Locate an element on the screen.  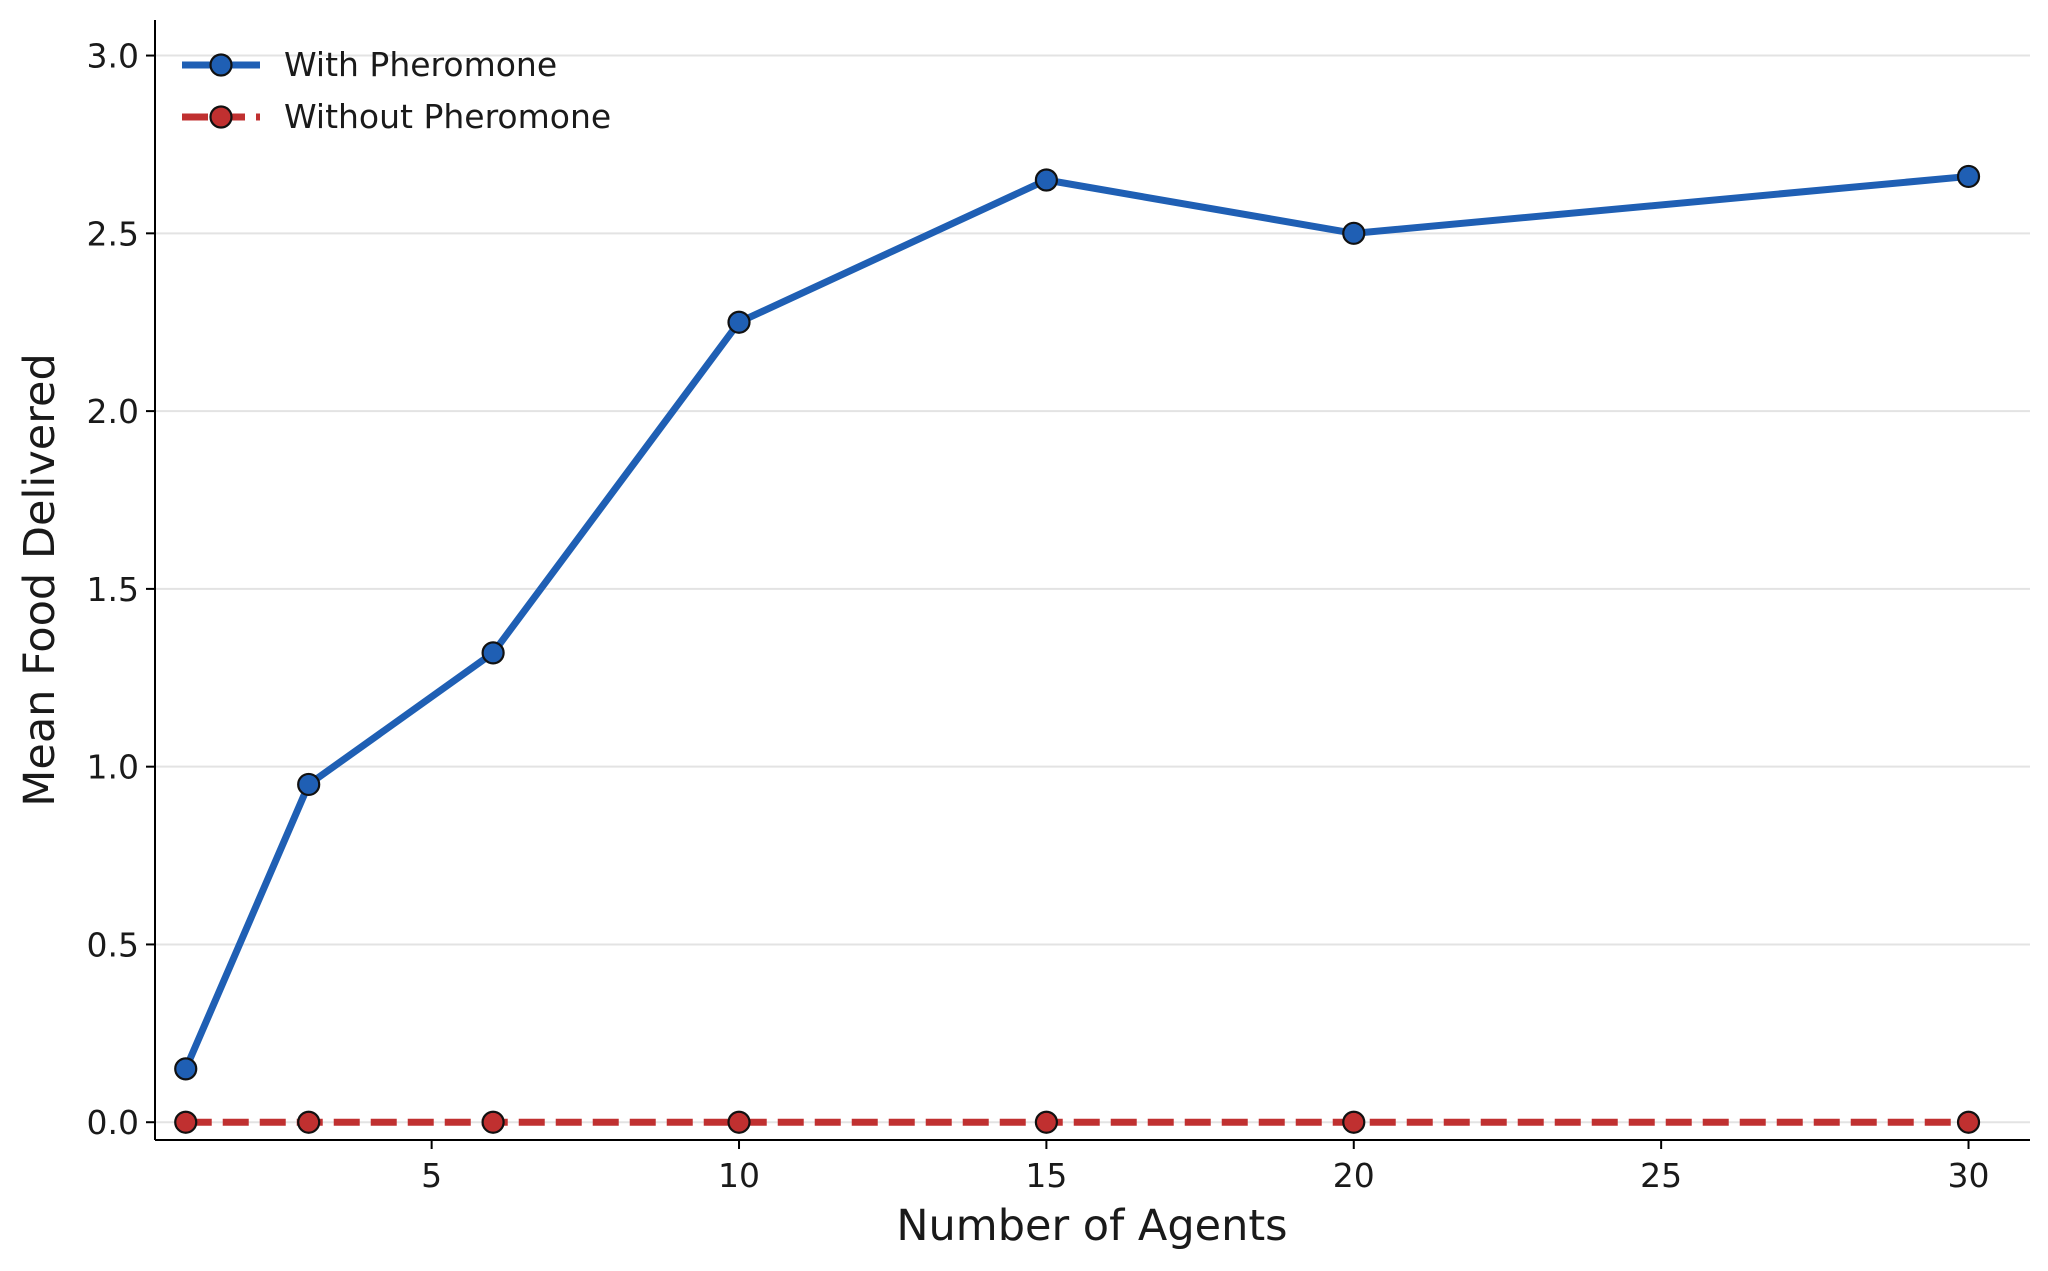
y-tick-label: 1.0 is located at coordinates (113, 767).